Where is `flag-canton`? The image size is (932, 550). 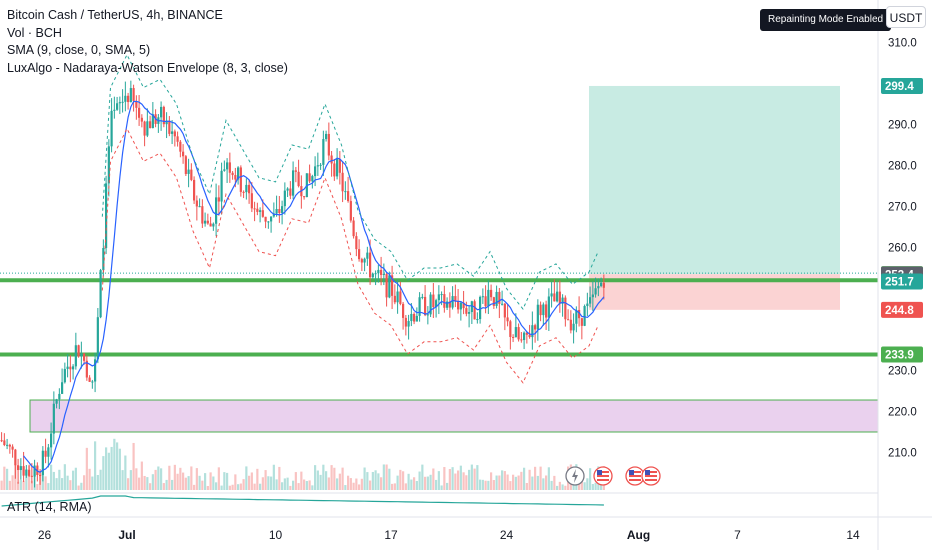
flag-canton is located at coordinates (631, 472).